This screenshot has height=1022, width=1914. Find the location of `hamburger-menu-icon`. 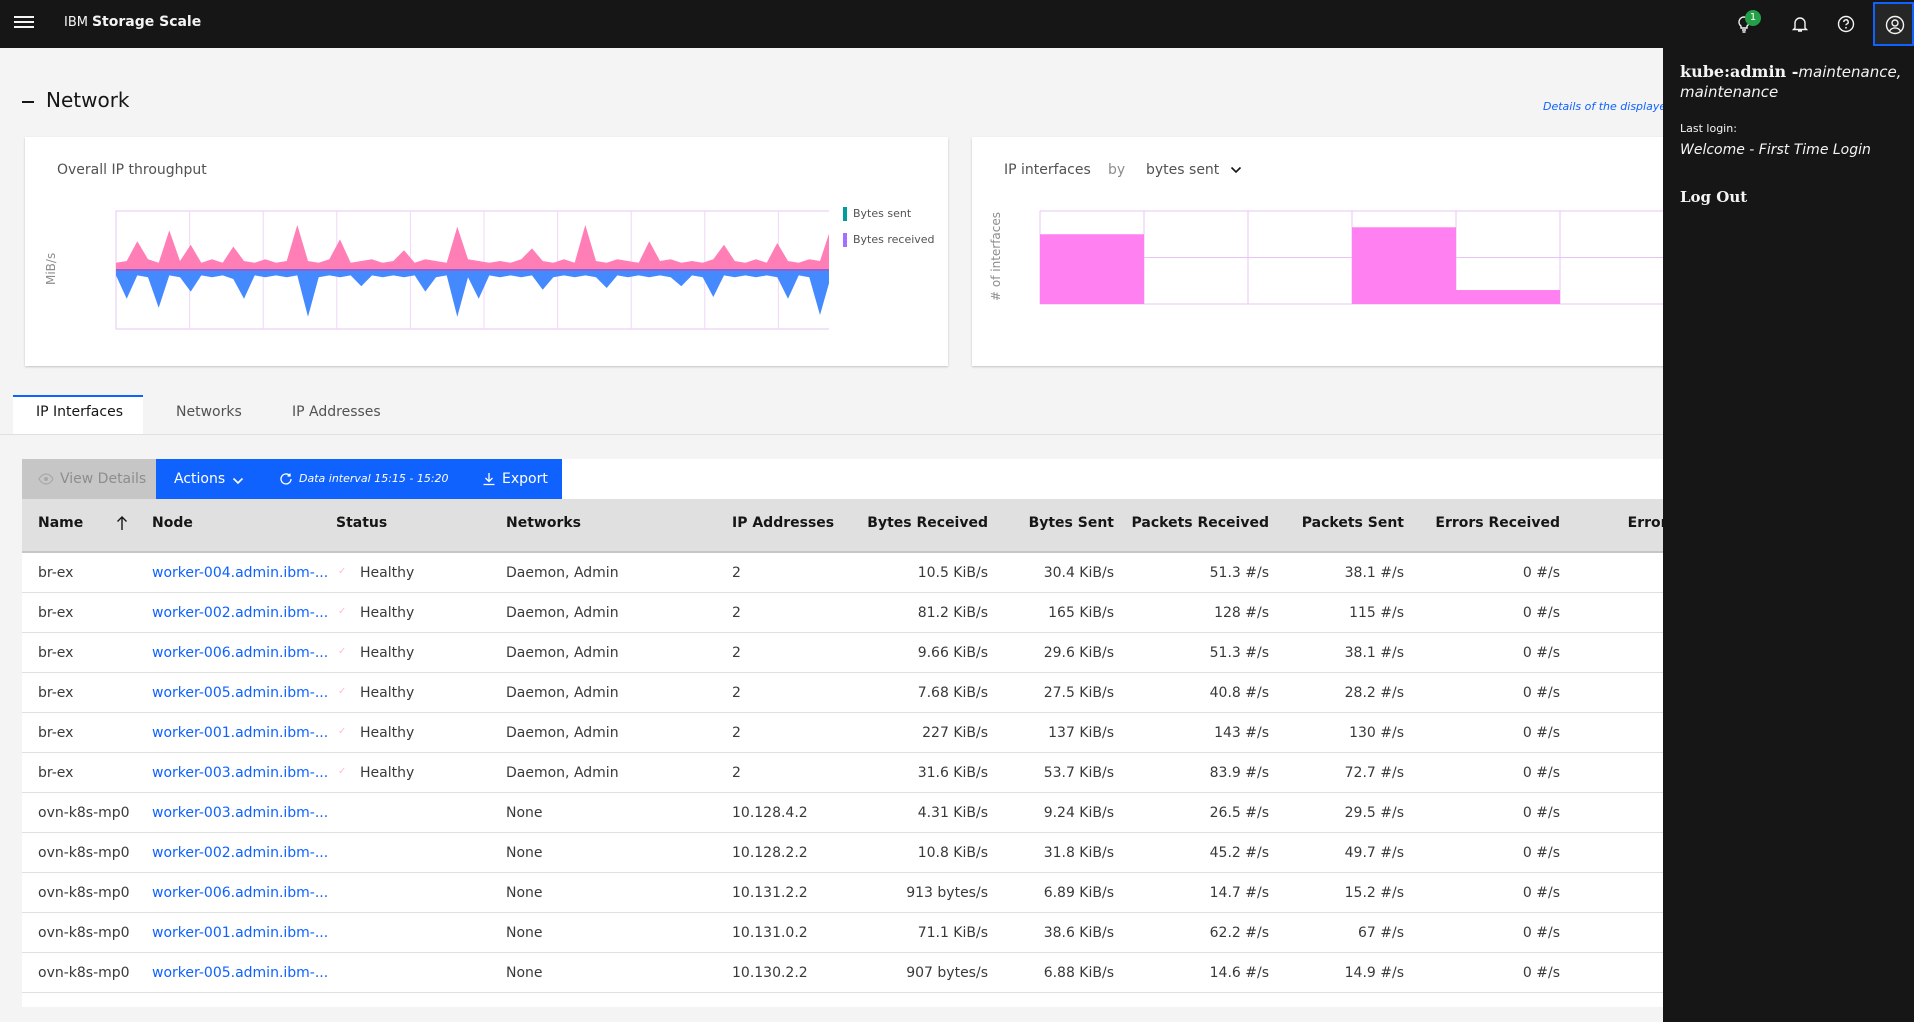

hamburger-menu-icon is located at coordinates (24, 23).